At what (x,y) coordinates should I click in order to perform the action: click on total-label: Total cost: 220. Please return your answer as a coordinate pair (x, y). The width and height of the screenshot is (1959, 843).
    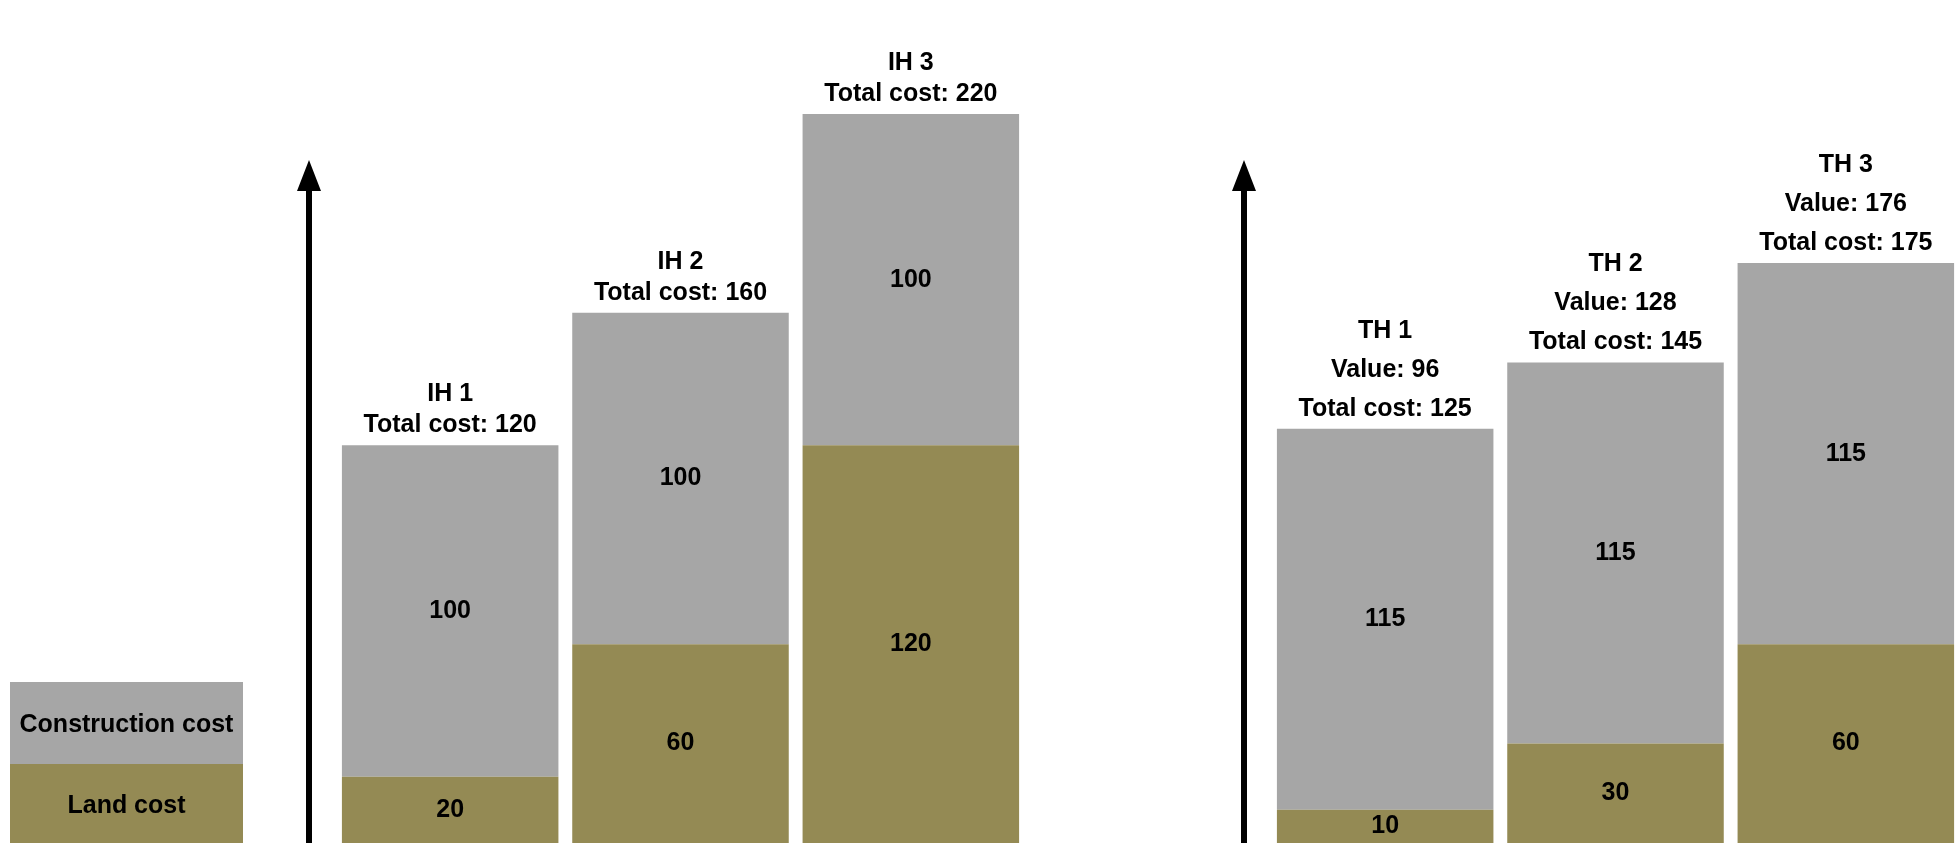
    Looking at the image, I should click on (911, 91).